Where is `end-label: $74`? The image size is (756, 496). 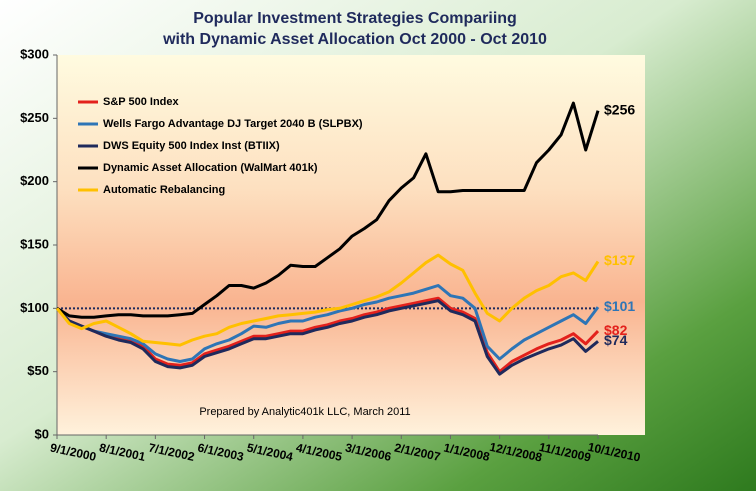 end-label: $74 is located at coordinates (616, 340).